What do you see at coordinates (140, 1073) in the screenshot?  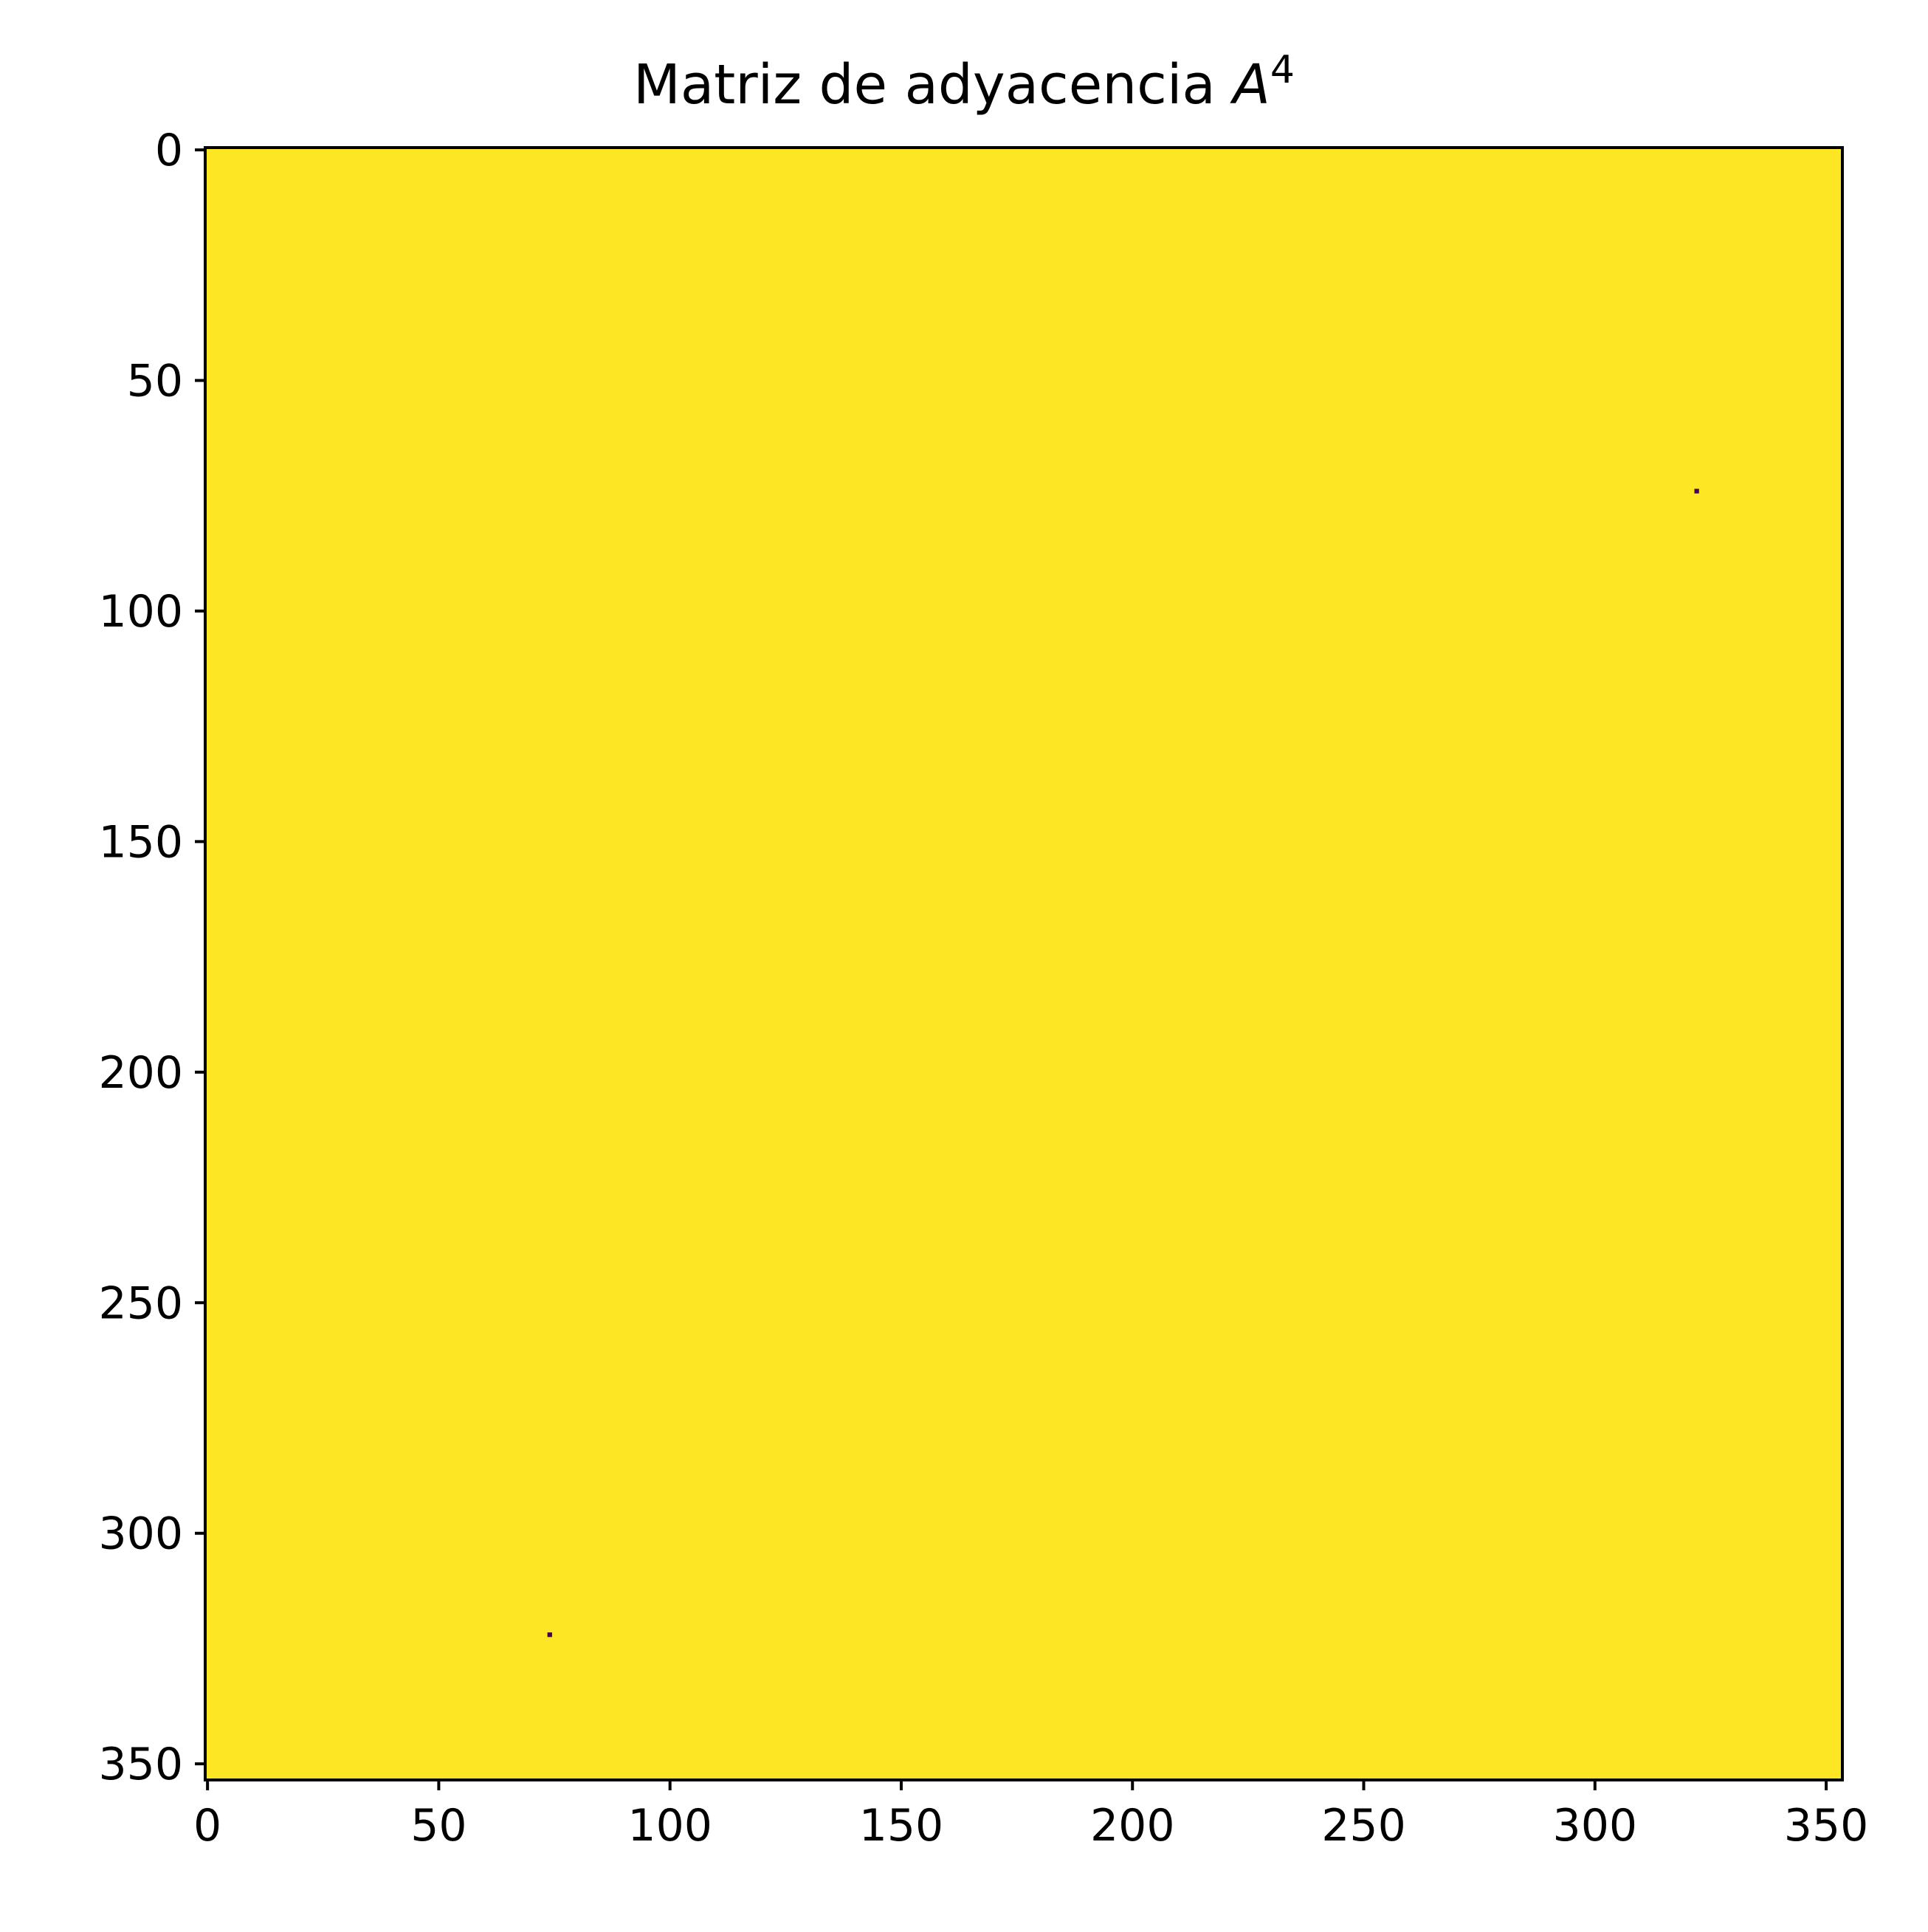 I see `y-tick-label: 200` at bounding box center [140, 1073].